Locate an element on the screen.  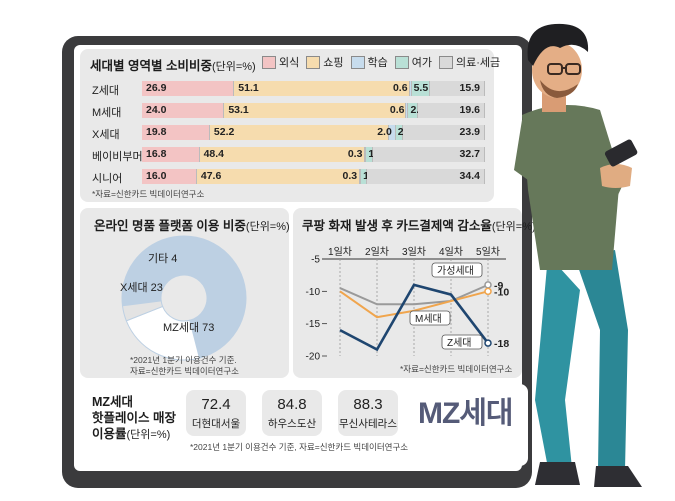
legend-label: 여가 is located at coordinates (421, 63).